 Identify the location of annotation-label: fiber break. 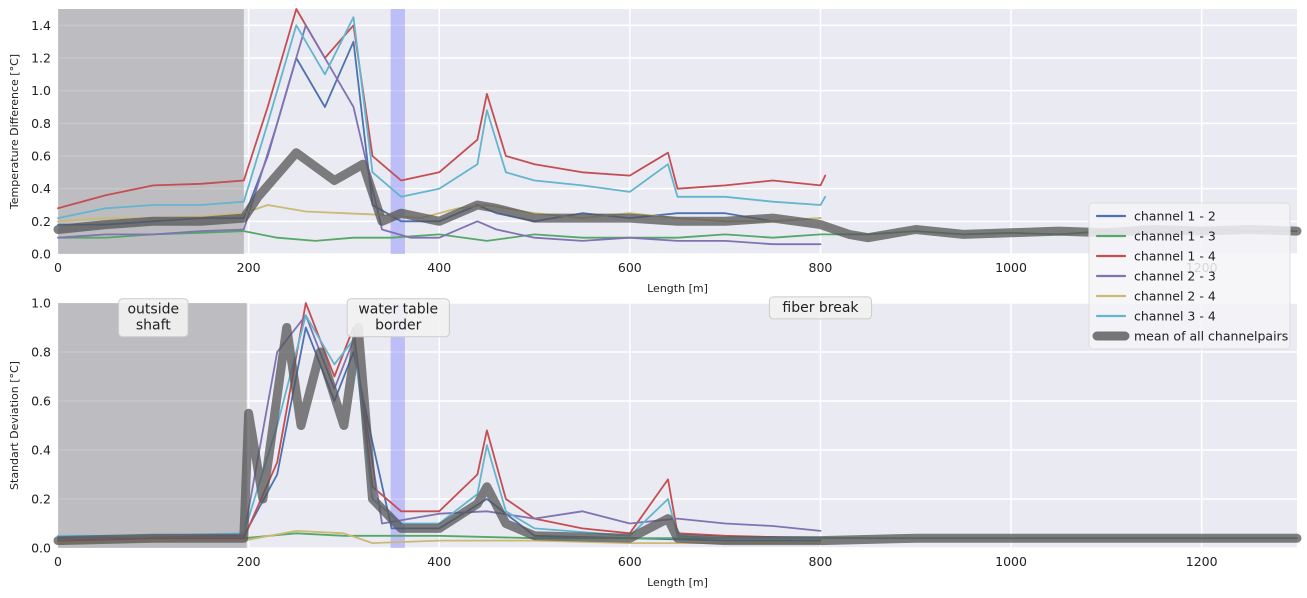
(820, 308).